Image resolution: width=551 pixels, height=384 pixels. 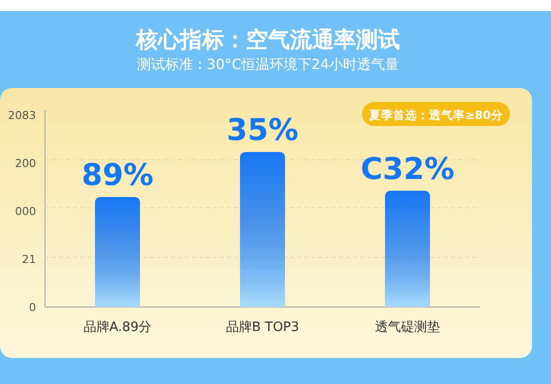 What do you see at coordinates (118, 175) in the screenshot?
I see `annotation: 89%` at bounding box center [118, 175].